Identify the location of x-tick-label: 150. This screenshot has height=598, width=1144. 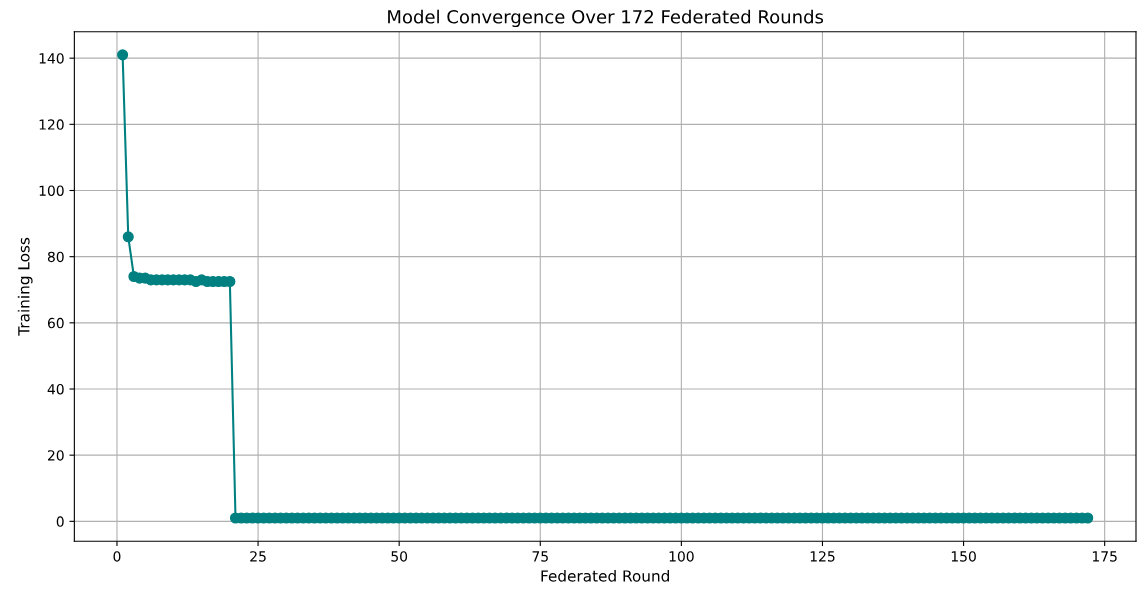
(963, 556).